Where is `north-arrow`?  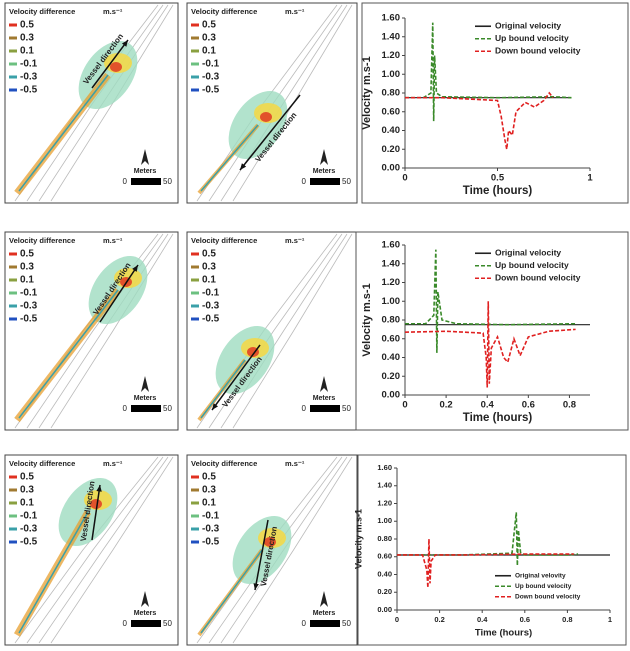 north-arrow is located at coordinates (145, 599).